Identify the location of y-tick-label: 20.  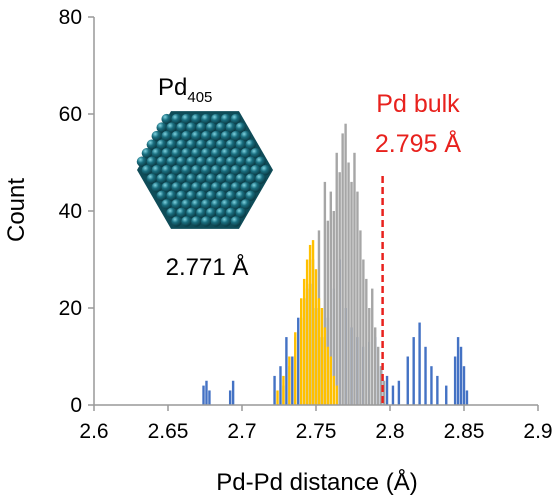
(70, 308).